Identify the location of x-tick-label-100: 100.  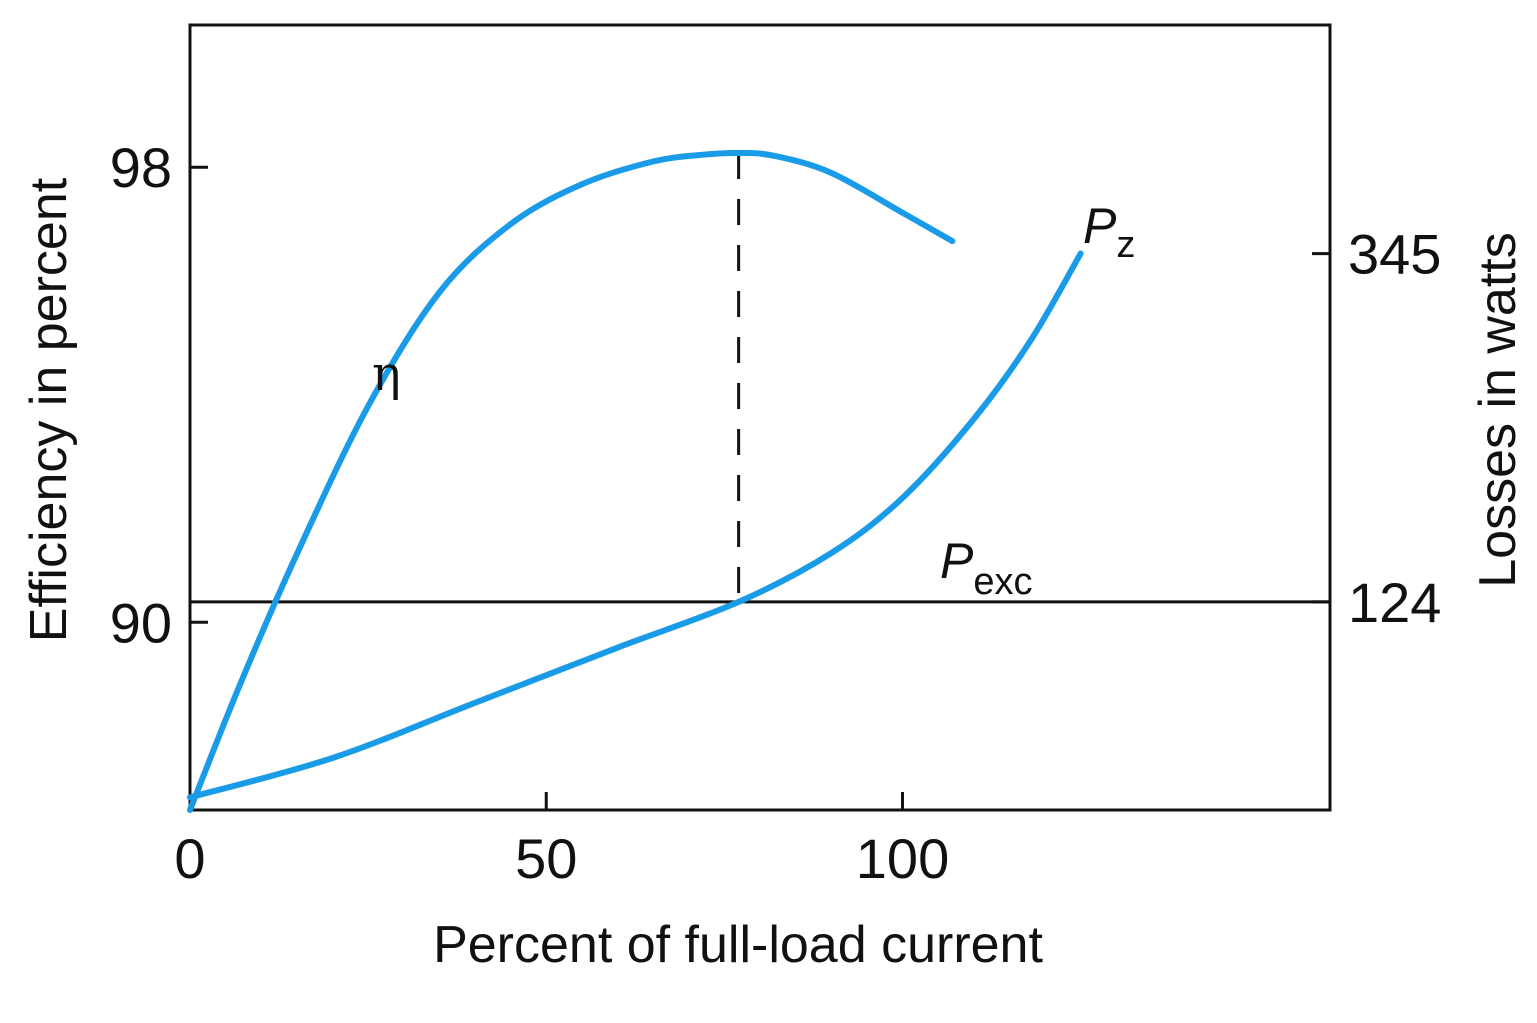
(902, 858).